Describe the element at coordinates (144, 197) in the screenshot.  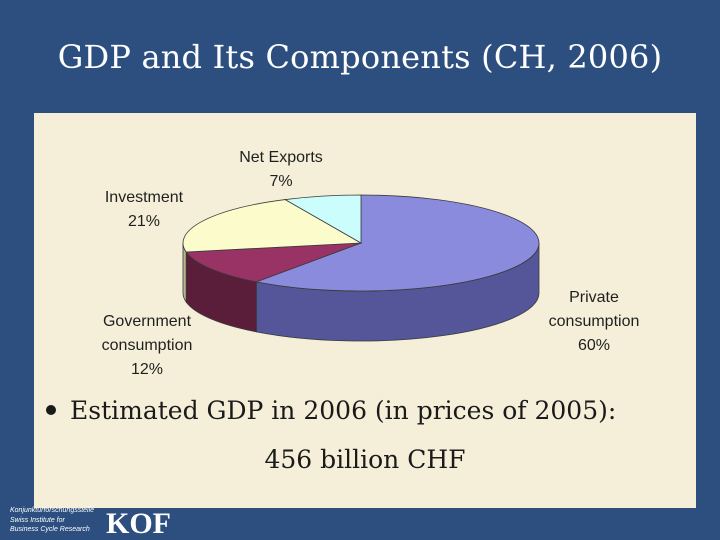
I see `label-investment: Investment` at that location.